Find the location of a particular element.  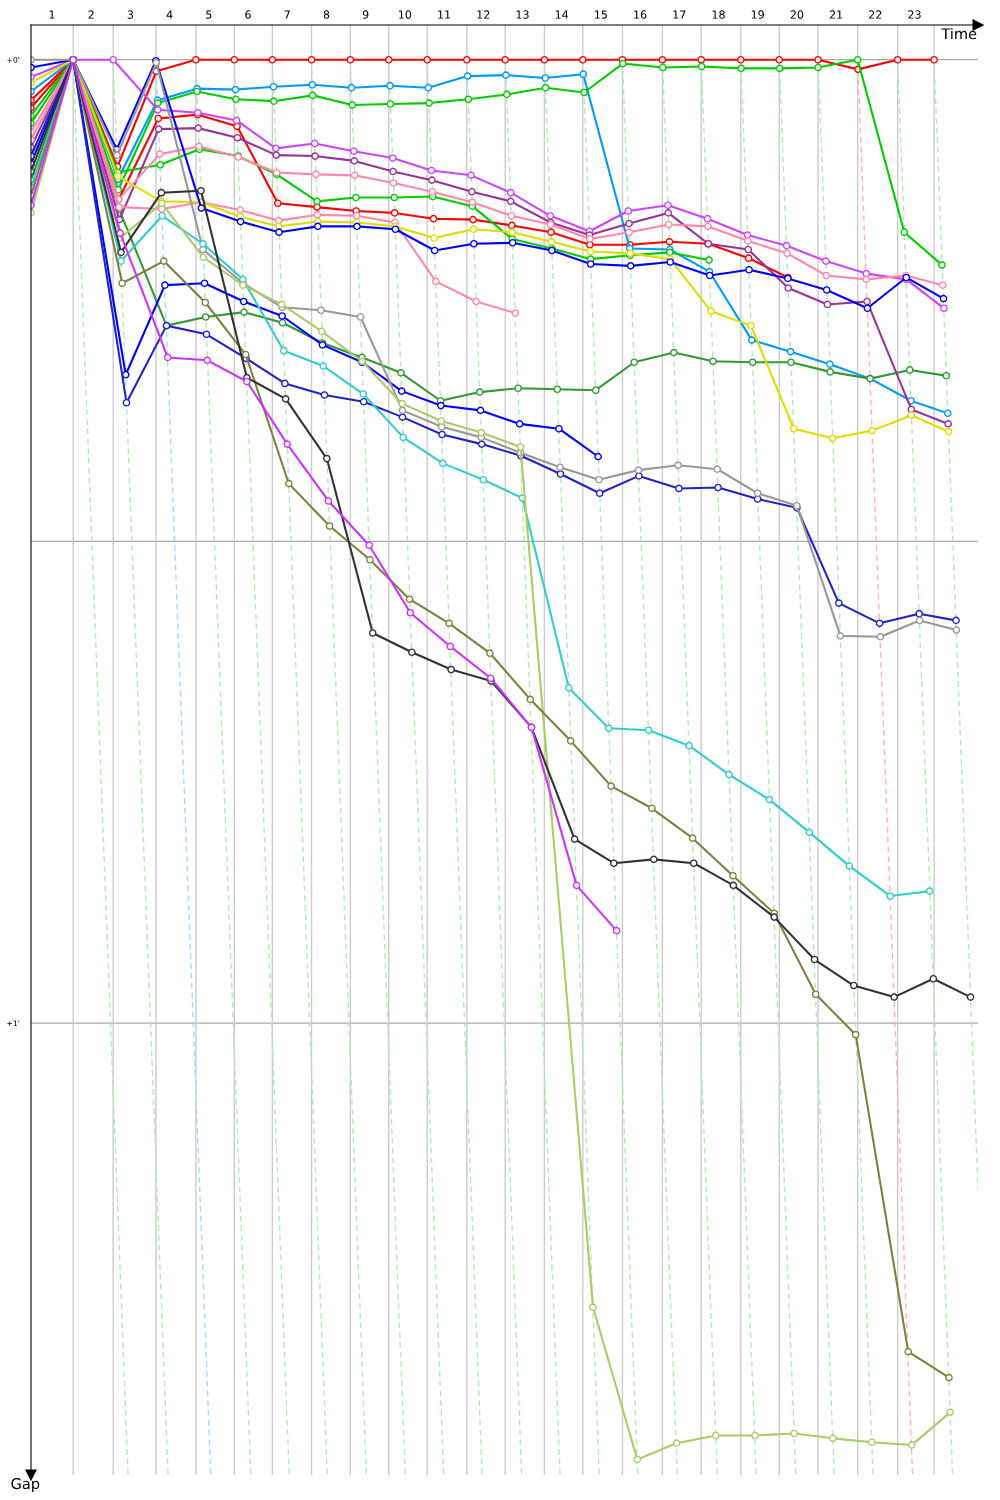

x-tick-label: 3 is located at coordinates (130, 14).